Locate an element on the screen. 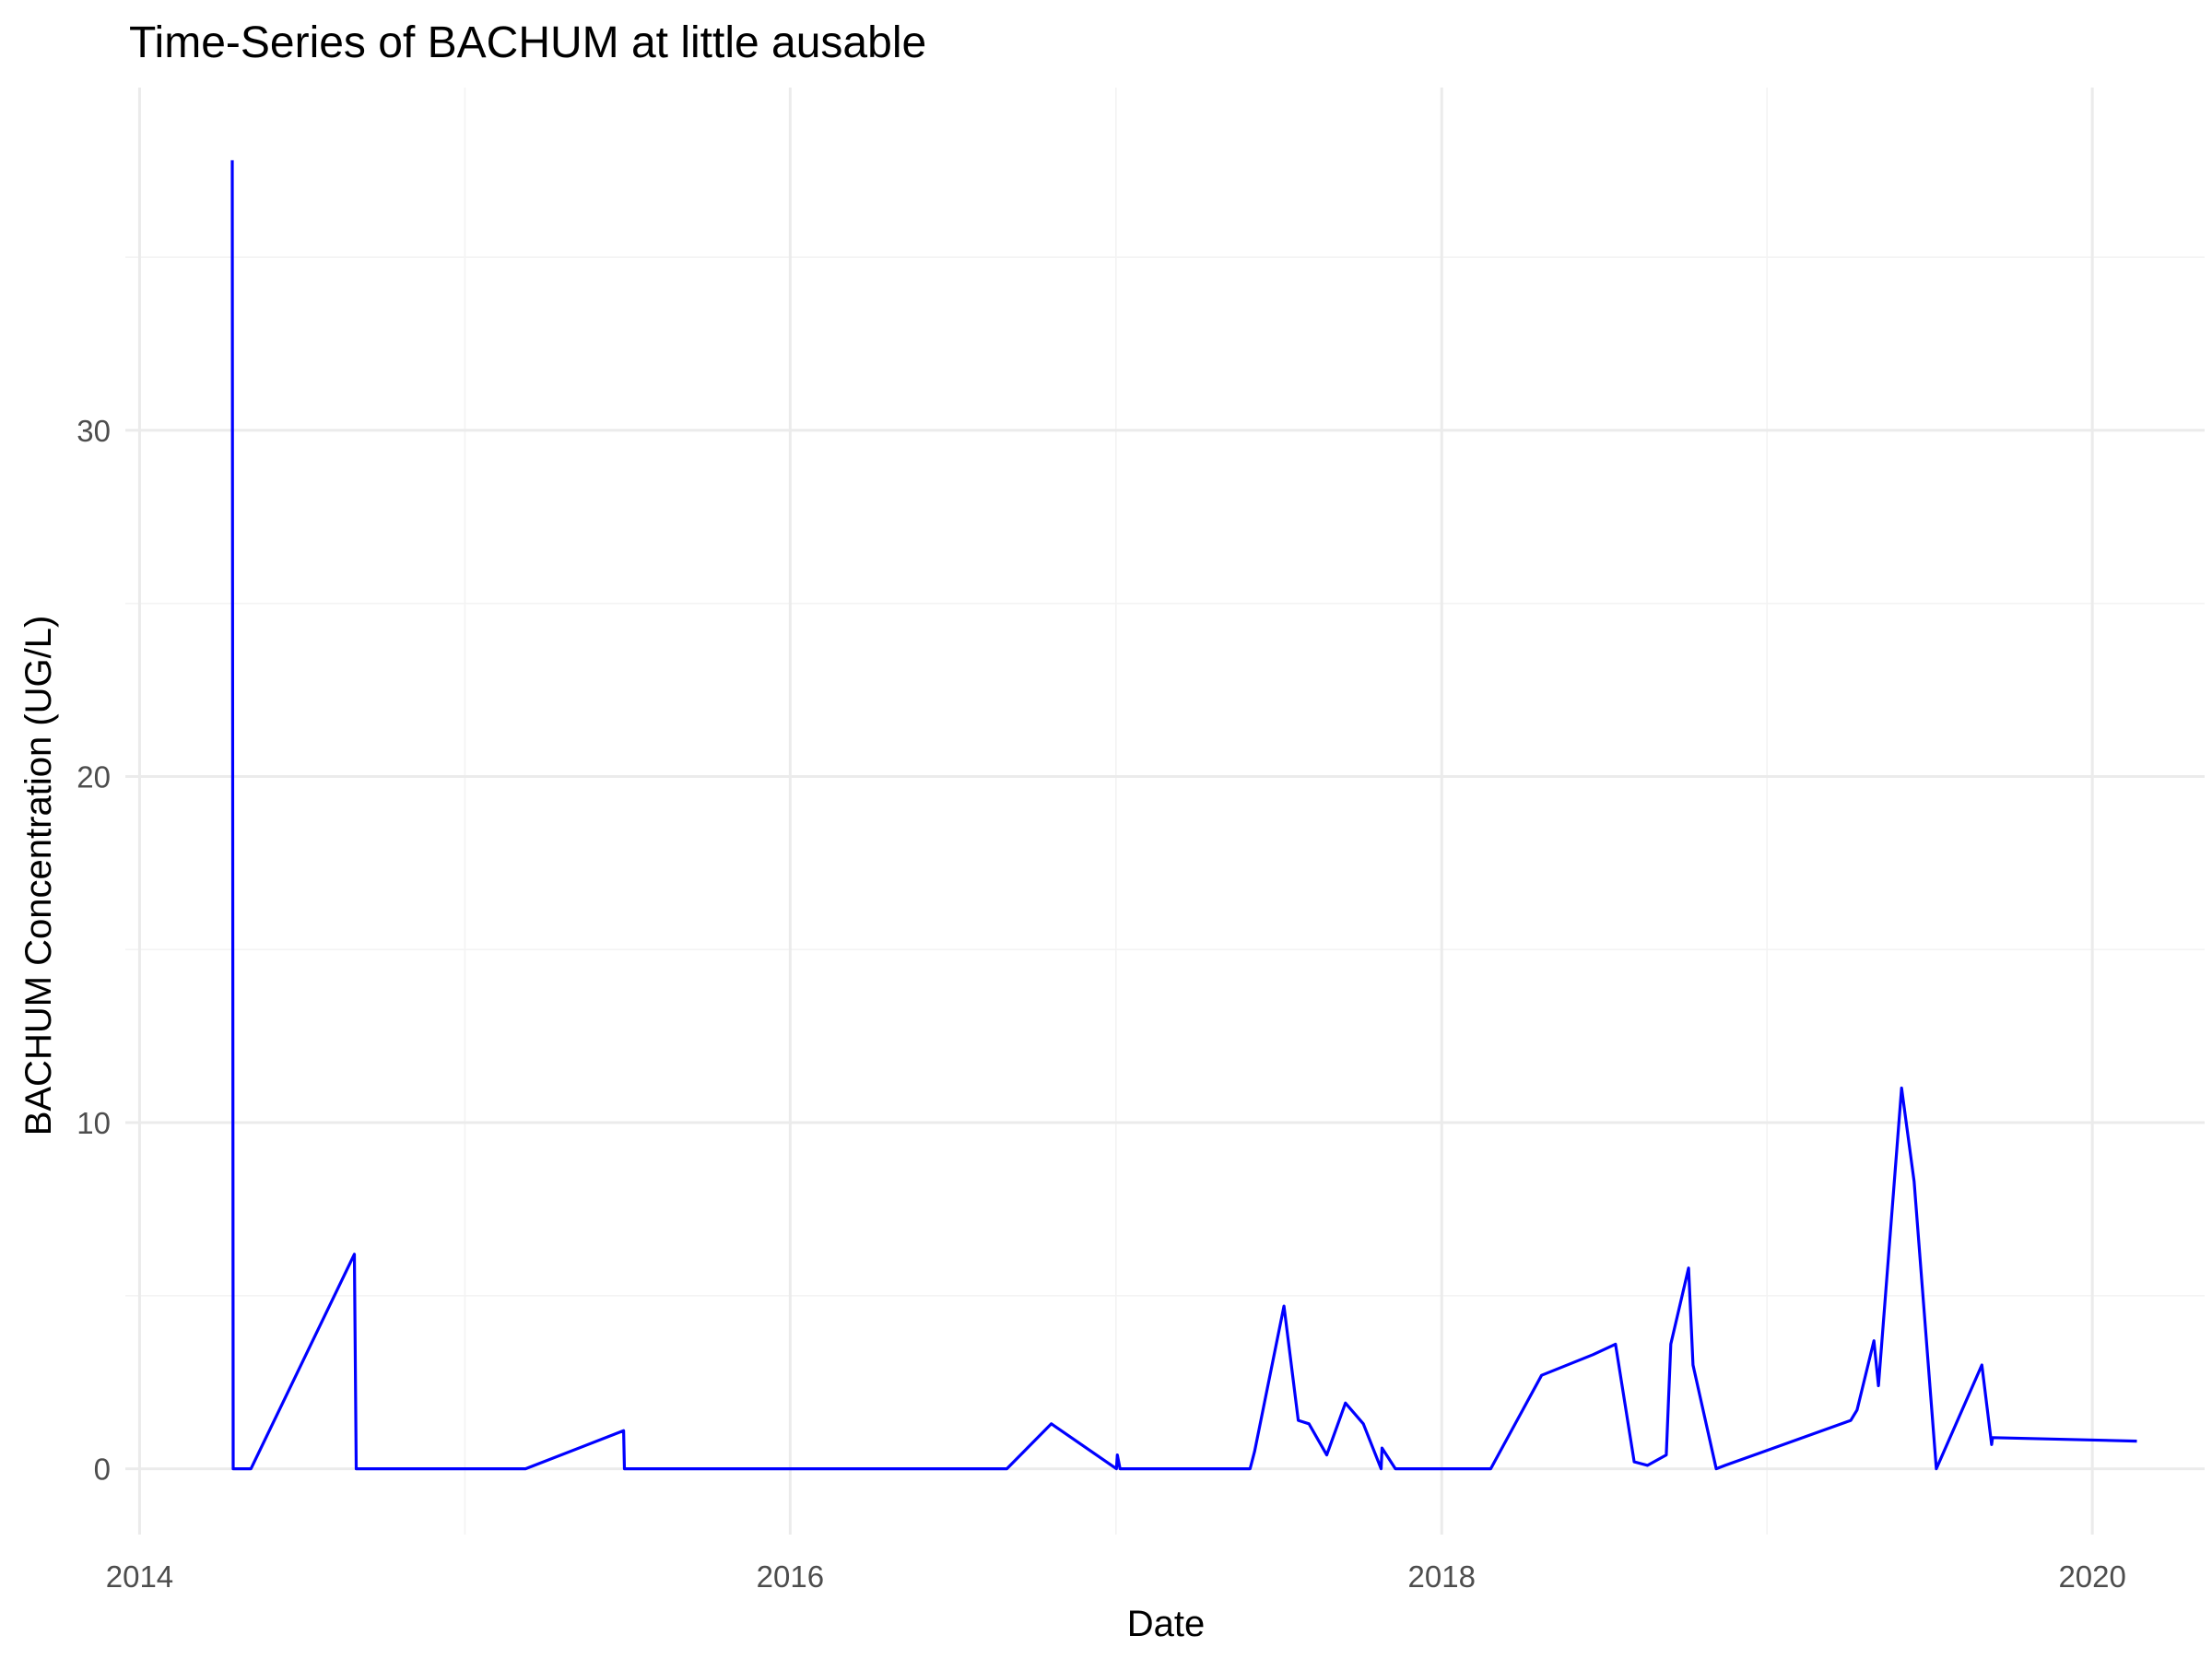 The height and width of the screenshot is (1659, 2212). chart-title: Time-Series of BACHUM at little ausable is located at coordinates (527, 42).